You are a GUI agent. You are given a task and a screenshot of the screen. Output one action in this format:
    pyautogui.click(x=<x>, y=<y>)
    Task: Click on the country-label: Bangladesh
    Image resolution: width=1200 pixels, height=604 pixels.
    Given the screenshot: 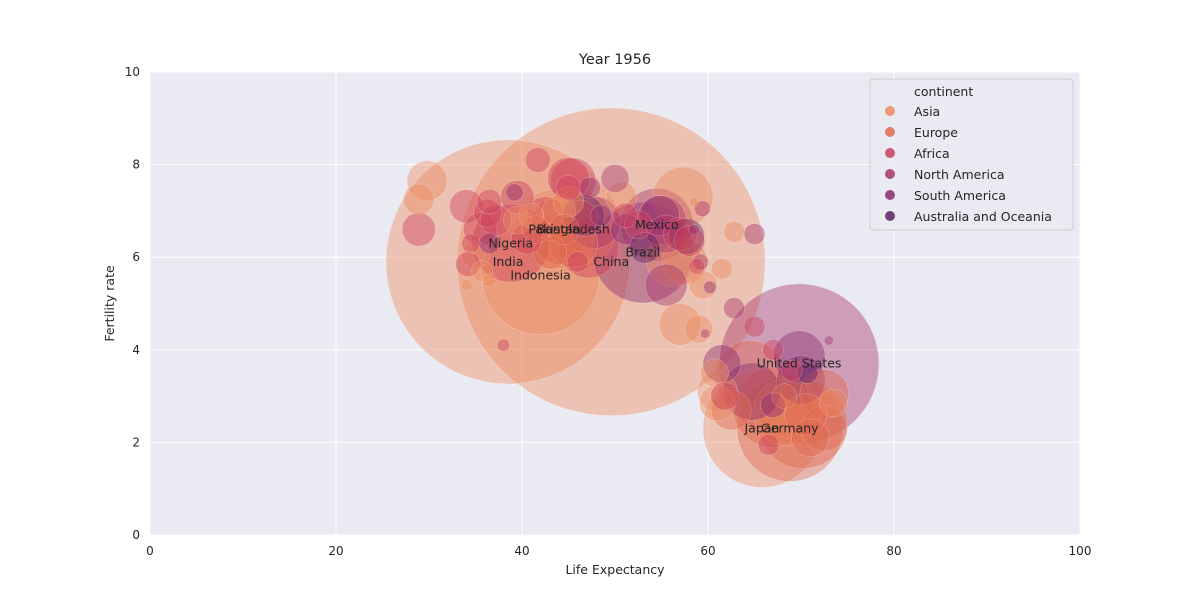 What is the action you would take?
    pyautogui.click(x=573, y=228)
    